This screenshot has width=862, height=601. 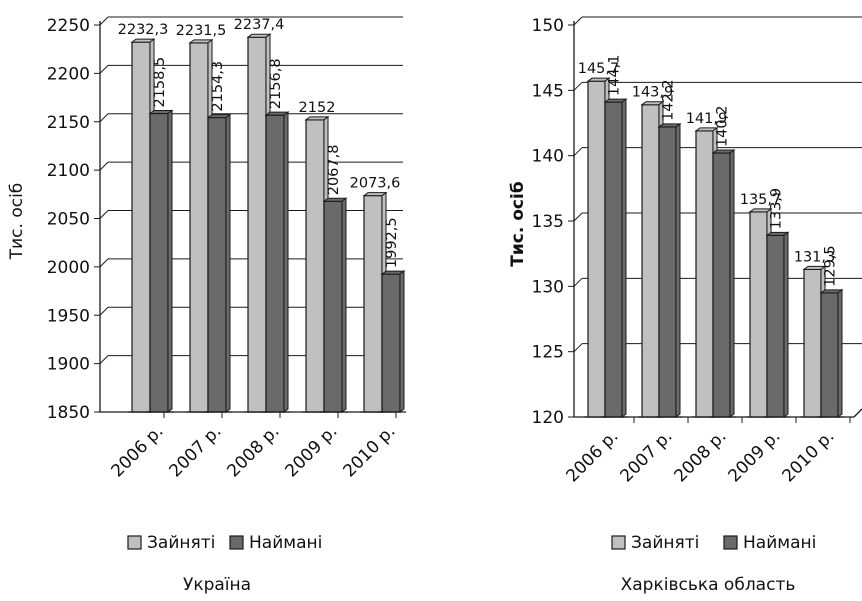 I want to click on data-label: 140,2, so click(x=723, y=127).